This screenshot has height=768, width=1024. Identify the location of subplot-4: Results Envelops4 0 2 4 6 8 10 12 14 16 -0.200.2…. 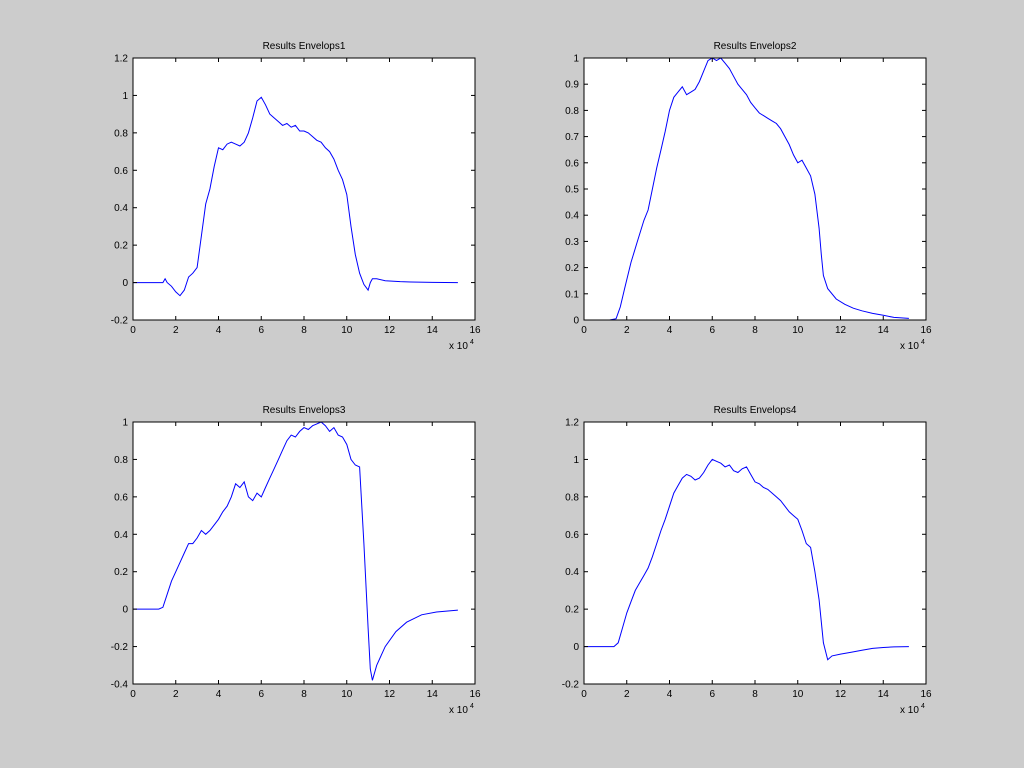
(747, 560).